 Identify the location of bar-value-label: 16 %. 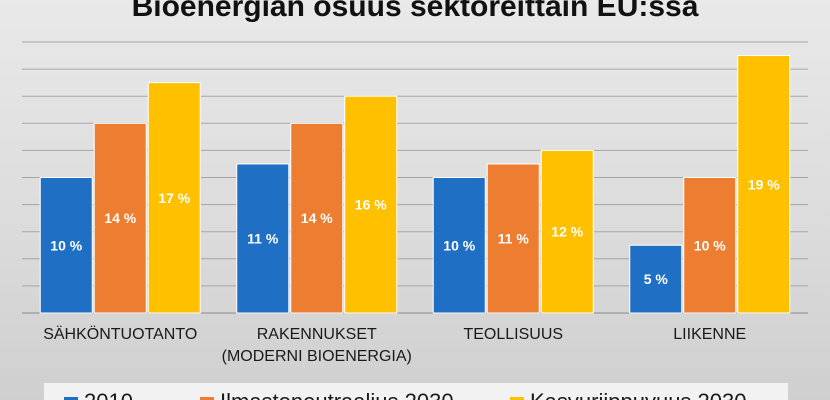
(371, 205).